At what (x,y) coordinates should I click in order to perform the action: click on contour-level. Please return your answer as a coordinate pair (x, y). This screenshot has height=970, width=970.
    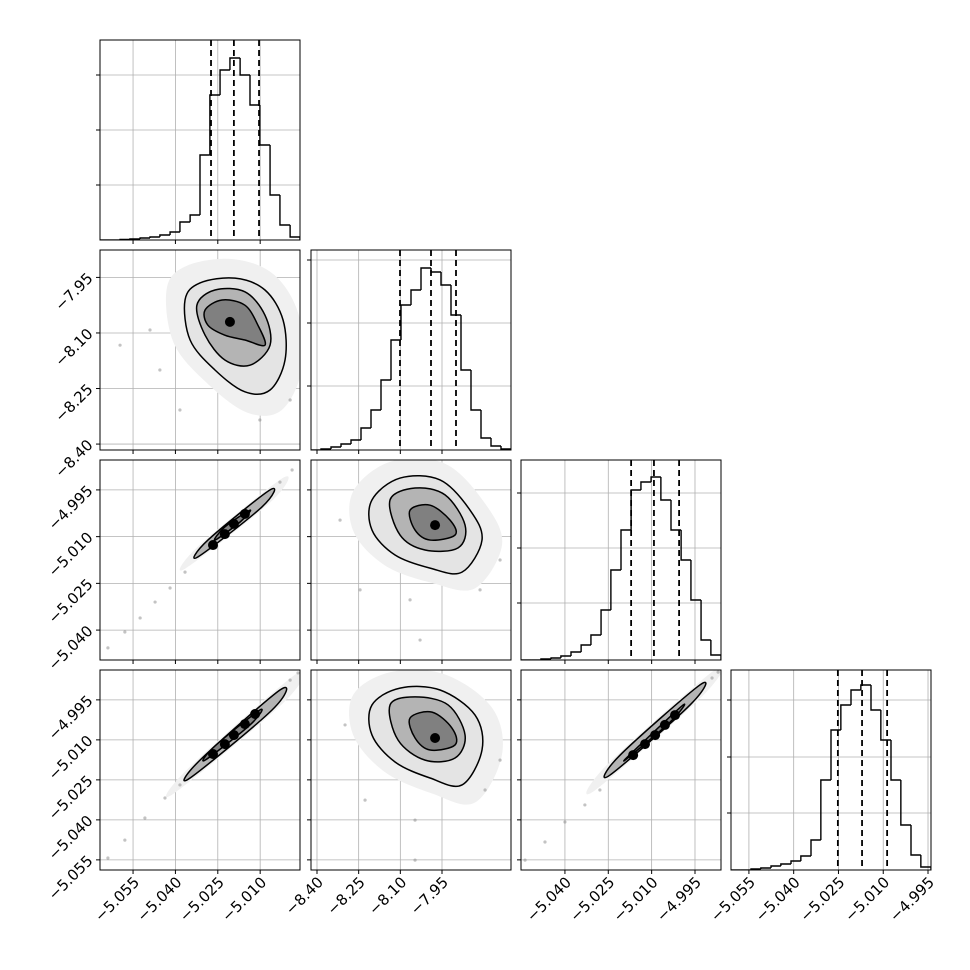
    Looking at the image, I should click on (433, 731).